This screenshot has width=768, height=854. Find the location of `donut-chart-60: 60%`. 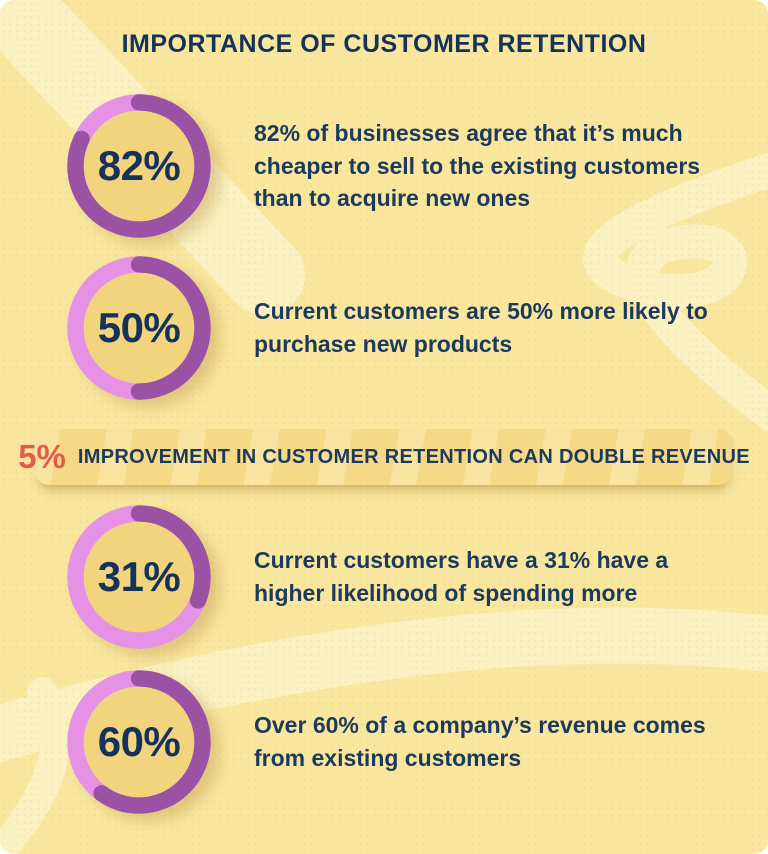

donut-chart-60: 60% is located at coordinates (139, 742).